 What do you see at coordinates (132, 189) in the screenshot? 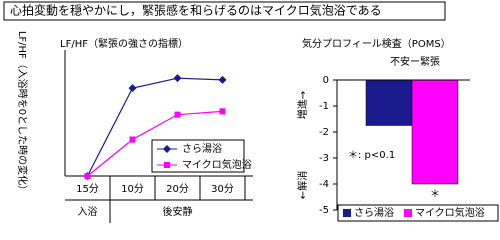
I see `x-tick-label: 10分` at bounding box center [132, 189].